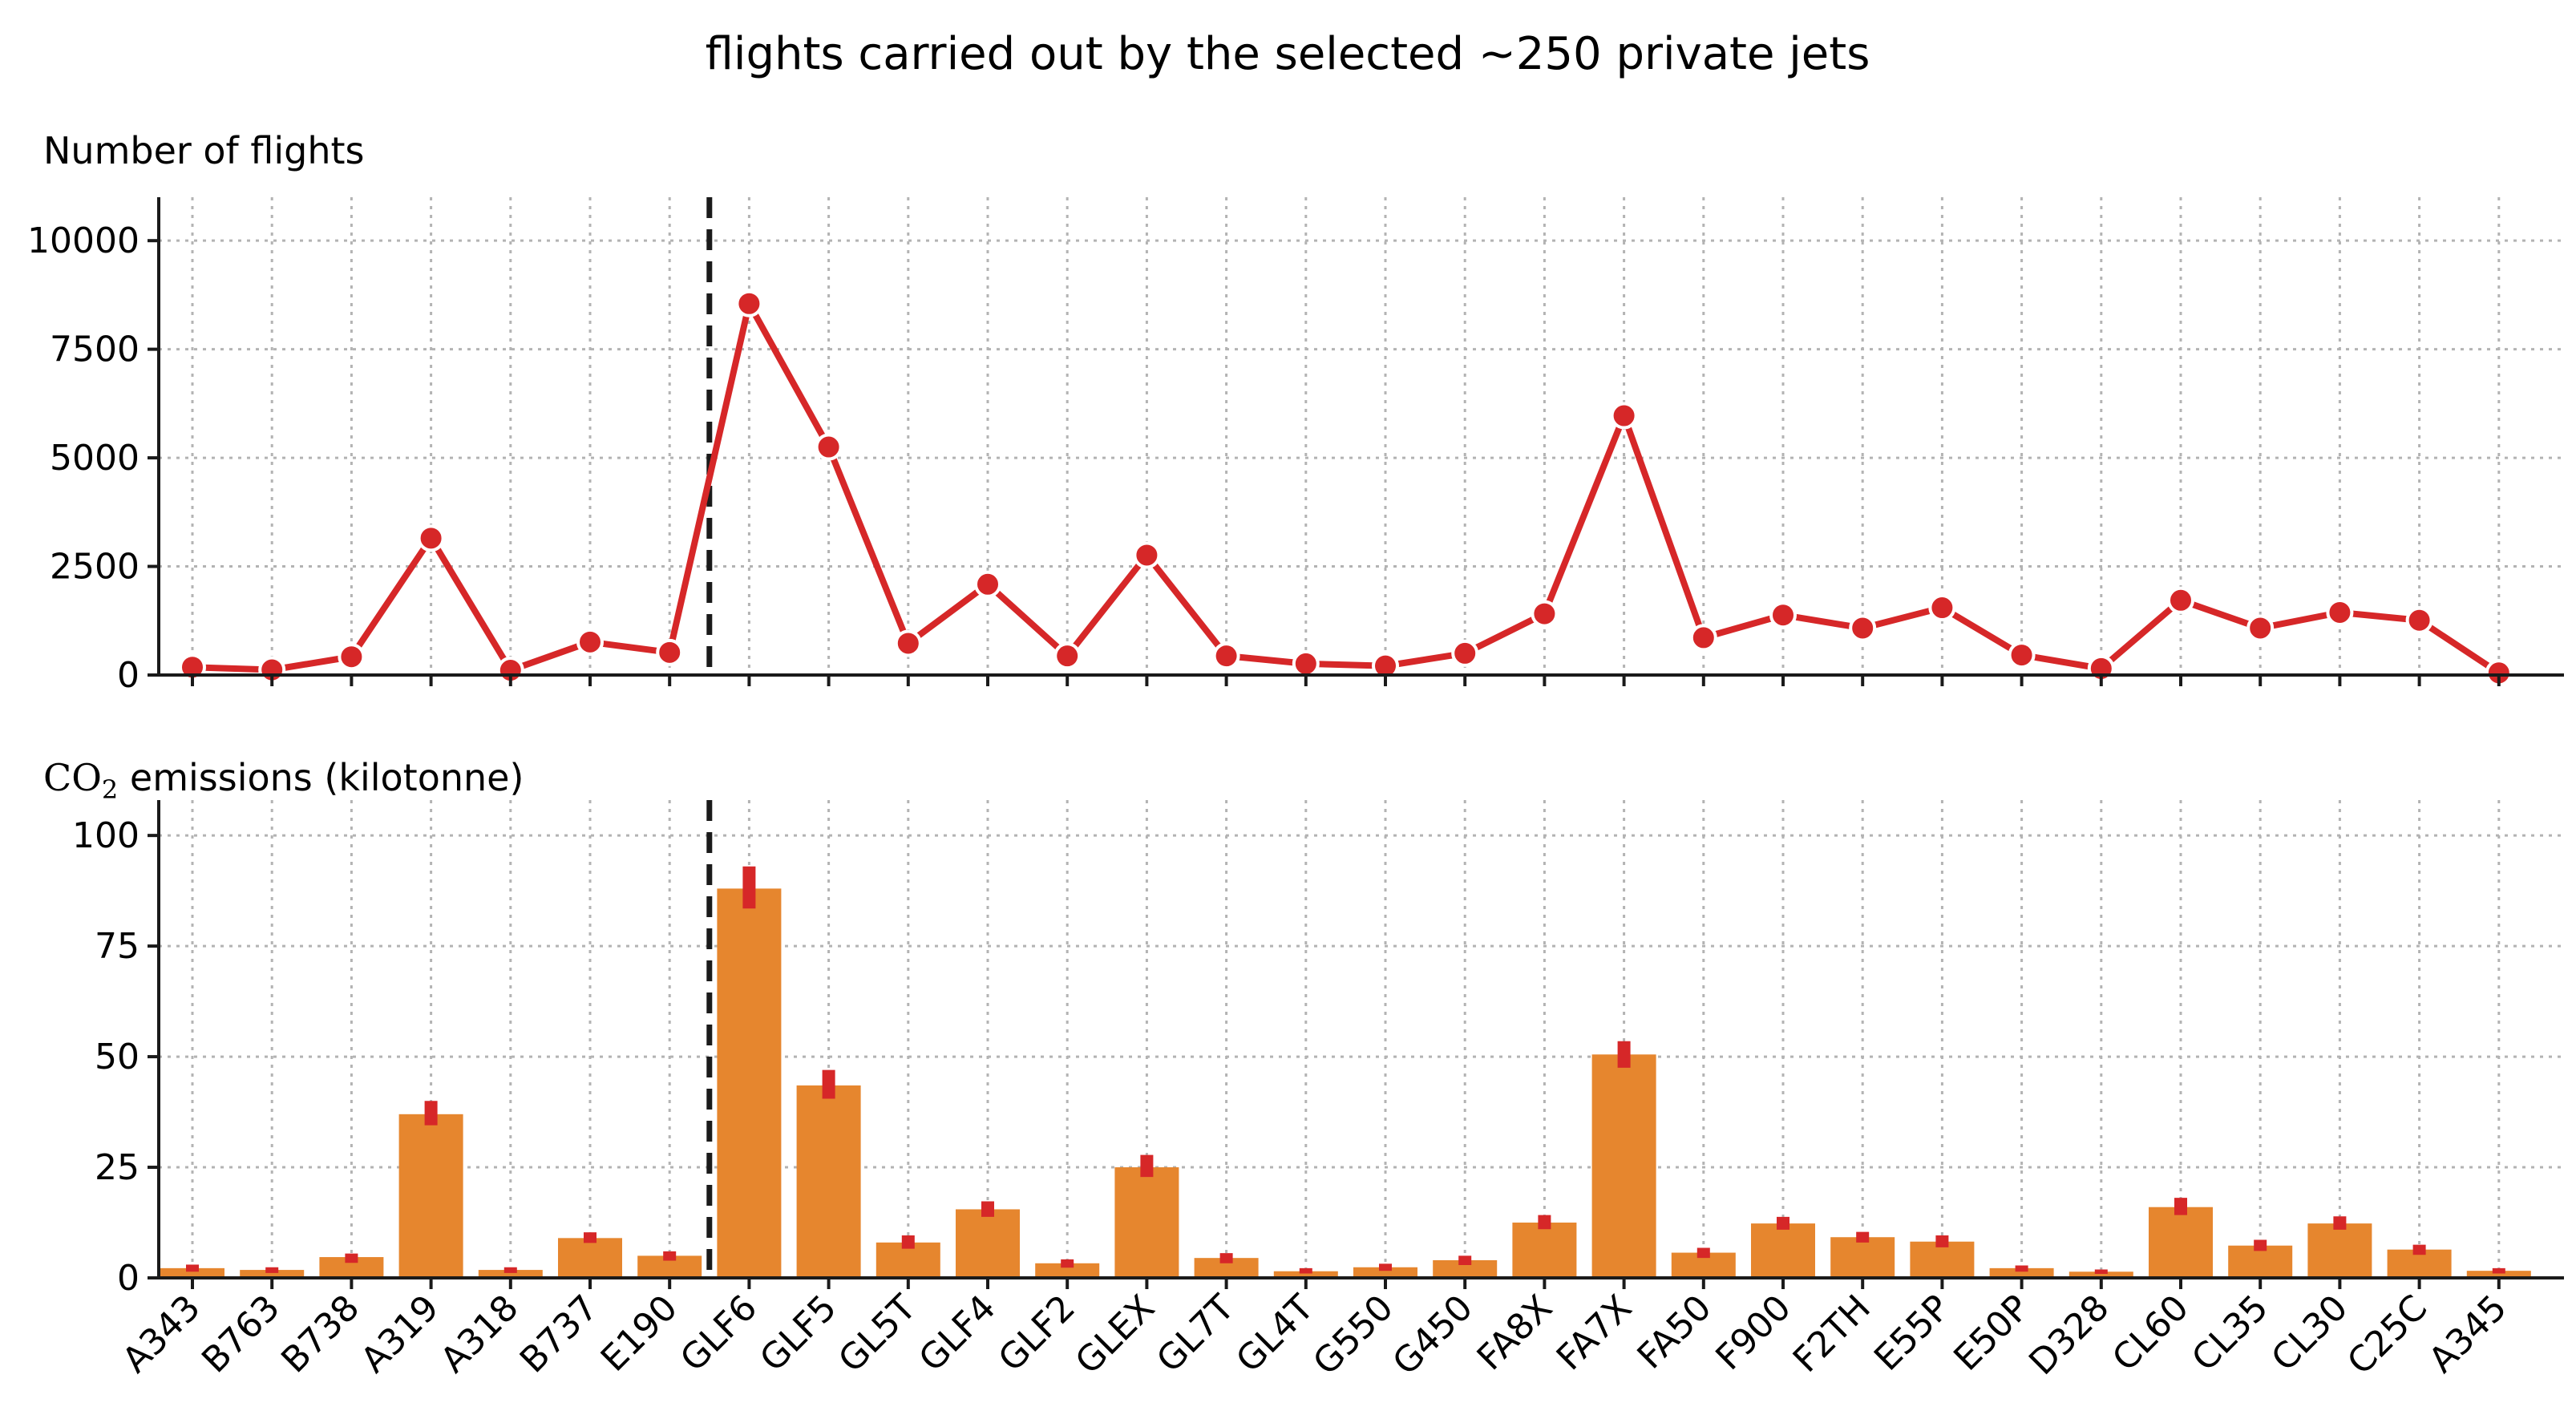  What do you see at coordinates (639, 1334) in the screenshot?
I see `x-tick-label: E190` at bounding box center [639, 1334].